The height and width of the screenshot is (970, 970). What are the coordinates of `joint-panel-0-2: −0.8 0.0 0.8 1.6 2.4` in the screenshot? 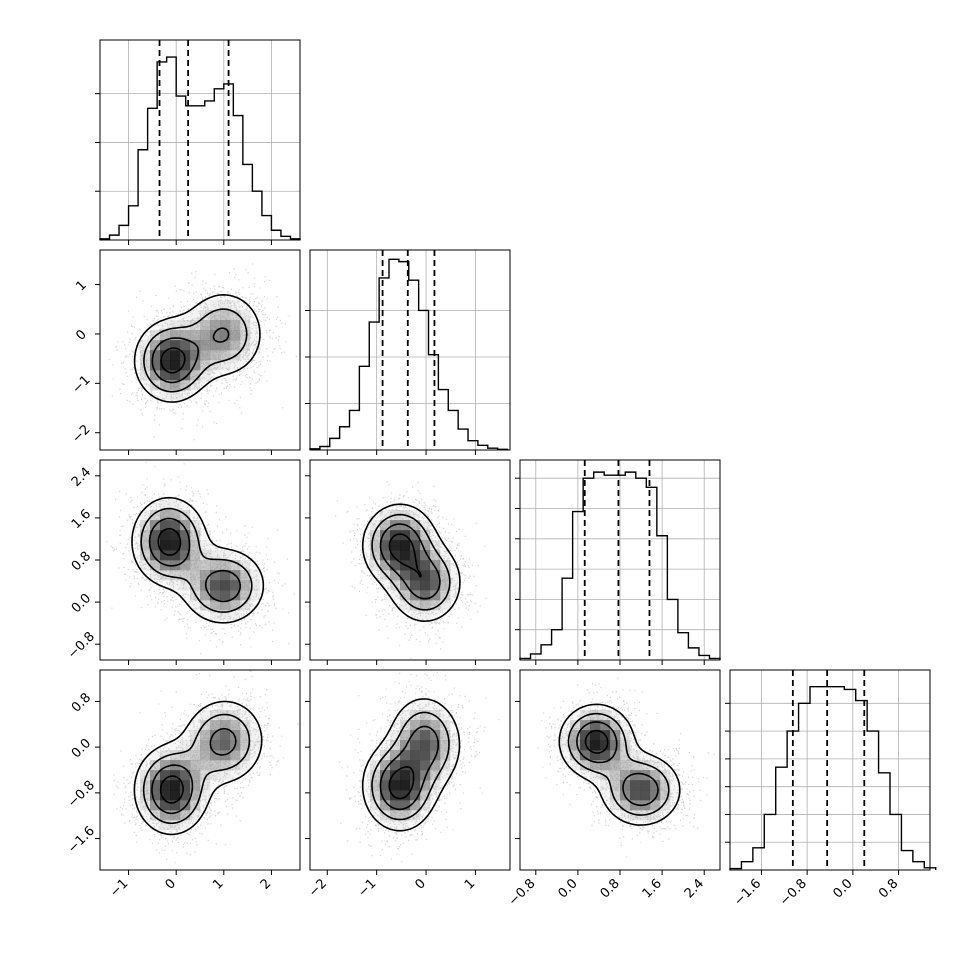 It's located at (183, 562).